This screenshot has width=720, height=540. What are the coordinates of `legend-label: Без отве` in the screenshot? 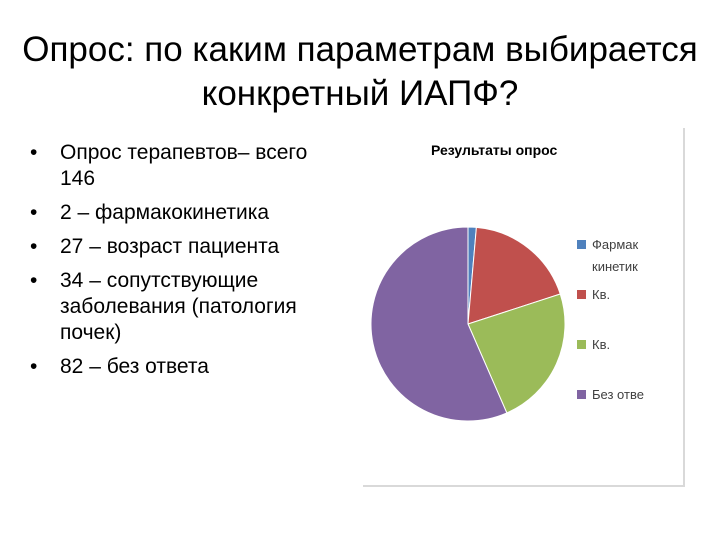 It's located at (618, 394).